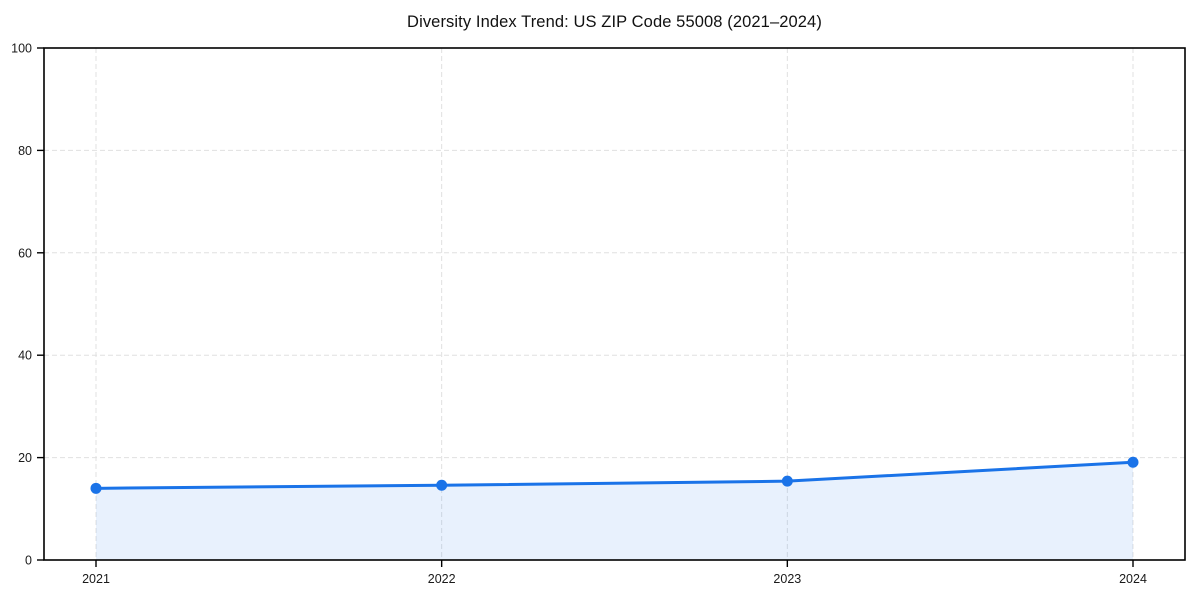 This screenshot has height=600, width=1200. What do you see at coordinates (787, 481) in the screenshot?
I see `data-point-2023` at bounding box center [787, 481].